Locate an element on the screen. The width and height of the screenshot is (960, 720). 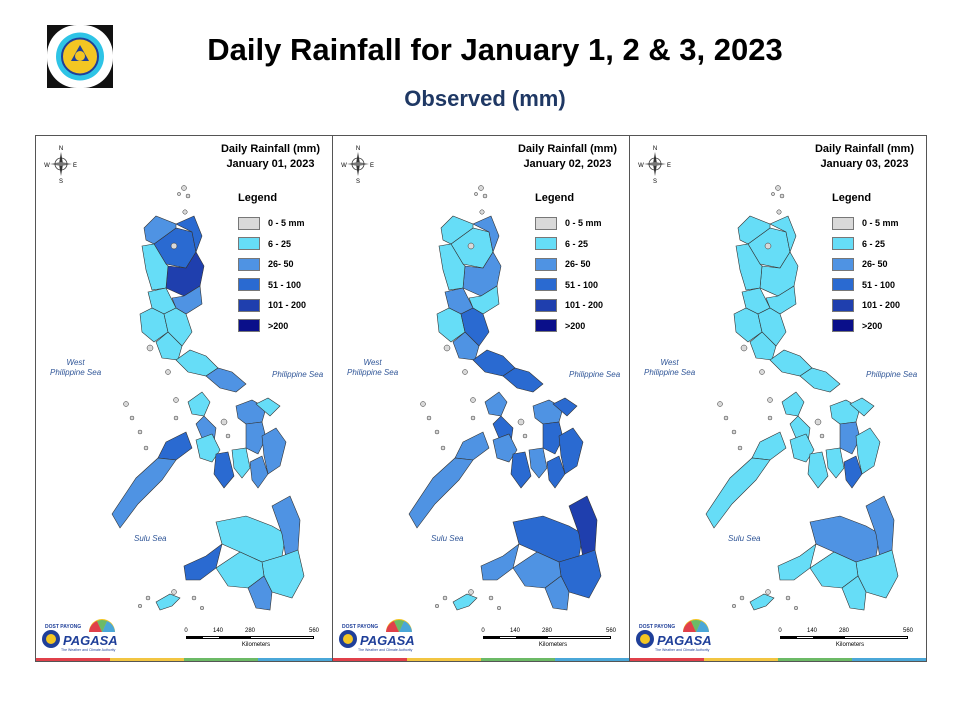
page-subtitle: Observed (mm) is located at coordinates (485, 98).